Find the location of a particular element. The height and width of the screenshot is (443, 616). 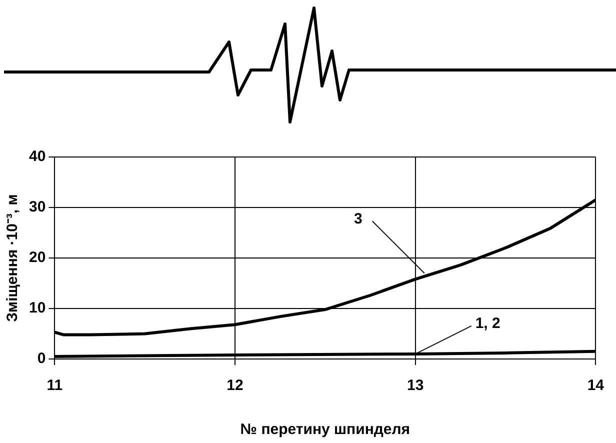

x-tick-label: 13 is located at coordinates (415, 385).